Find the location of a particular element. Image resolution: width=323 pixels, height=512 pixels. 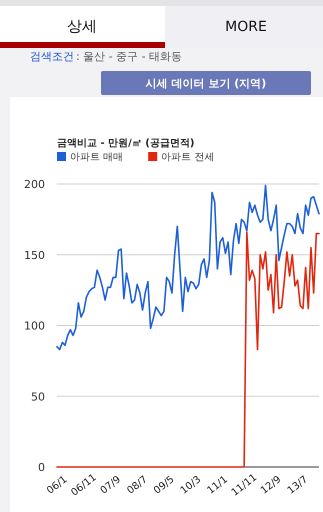

x-tick-label: 07/9 is located at coordinates (111, 485).